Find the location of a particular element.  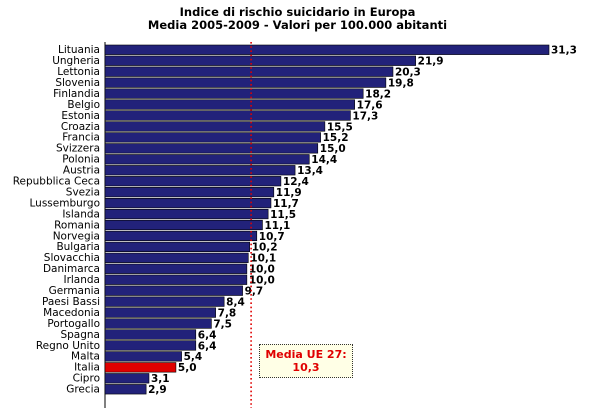

category-label: Bulgaria is located at coordinates (78, 247).